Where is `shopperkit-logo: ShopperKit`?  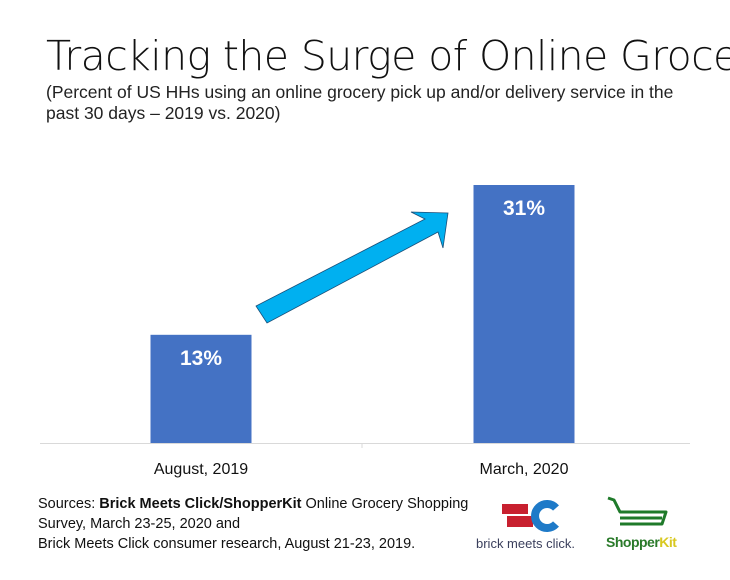 shopperkit-logo: ShopperKit is located at coordinates (649, 524).